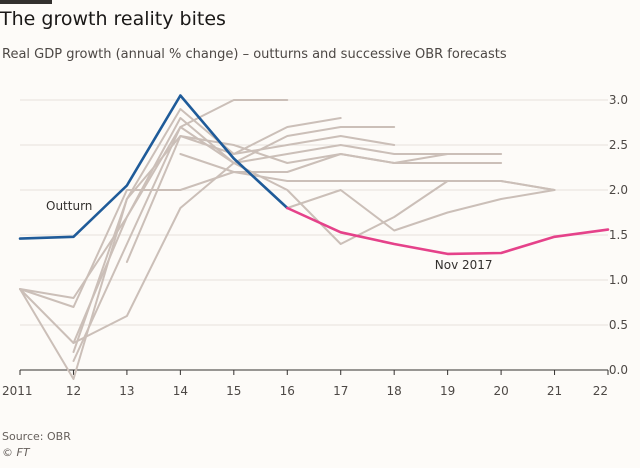 The image size is (640, 468). Describe the element at coordinates (464, 265) in the screenshot. I see `nov-2017-annotation: Nov 2017` at that location.